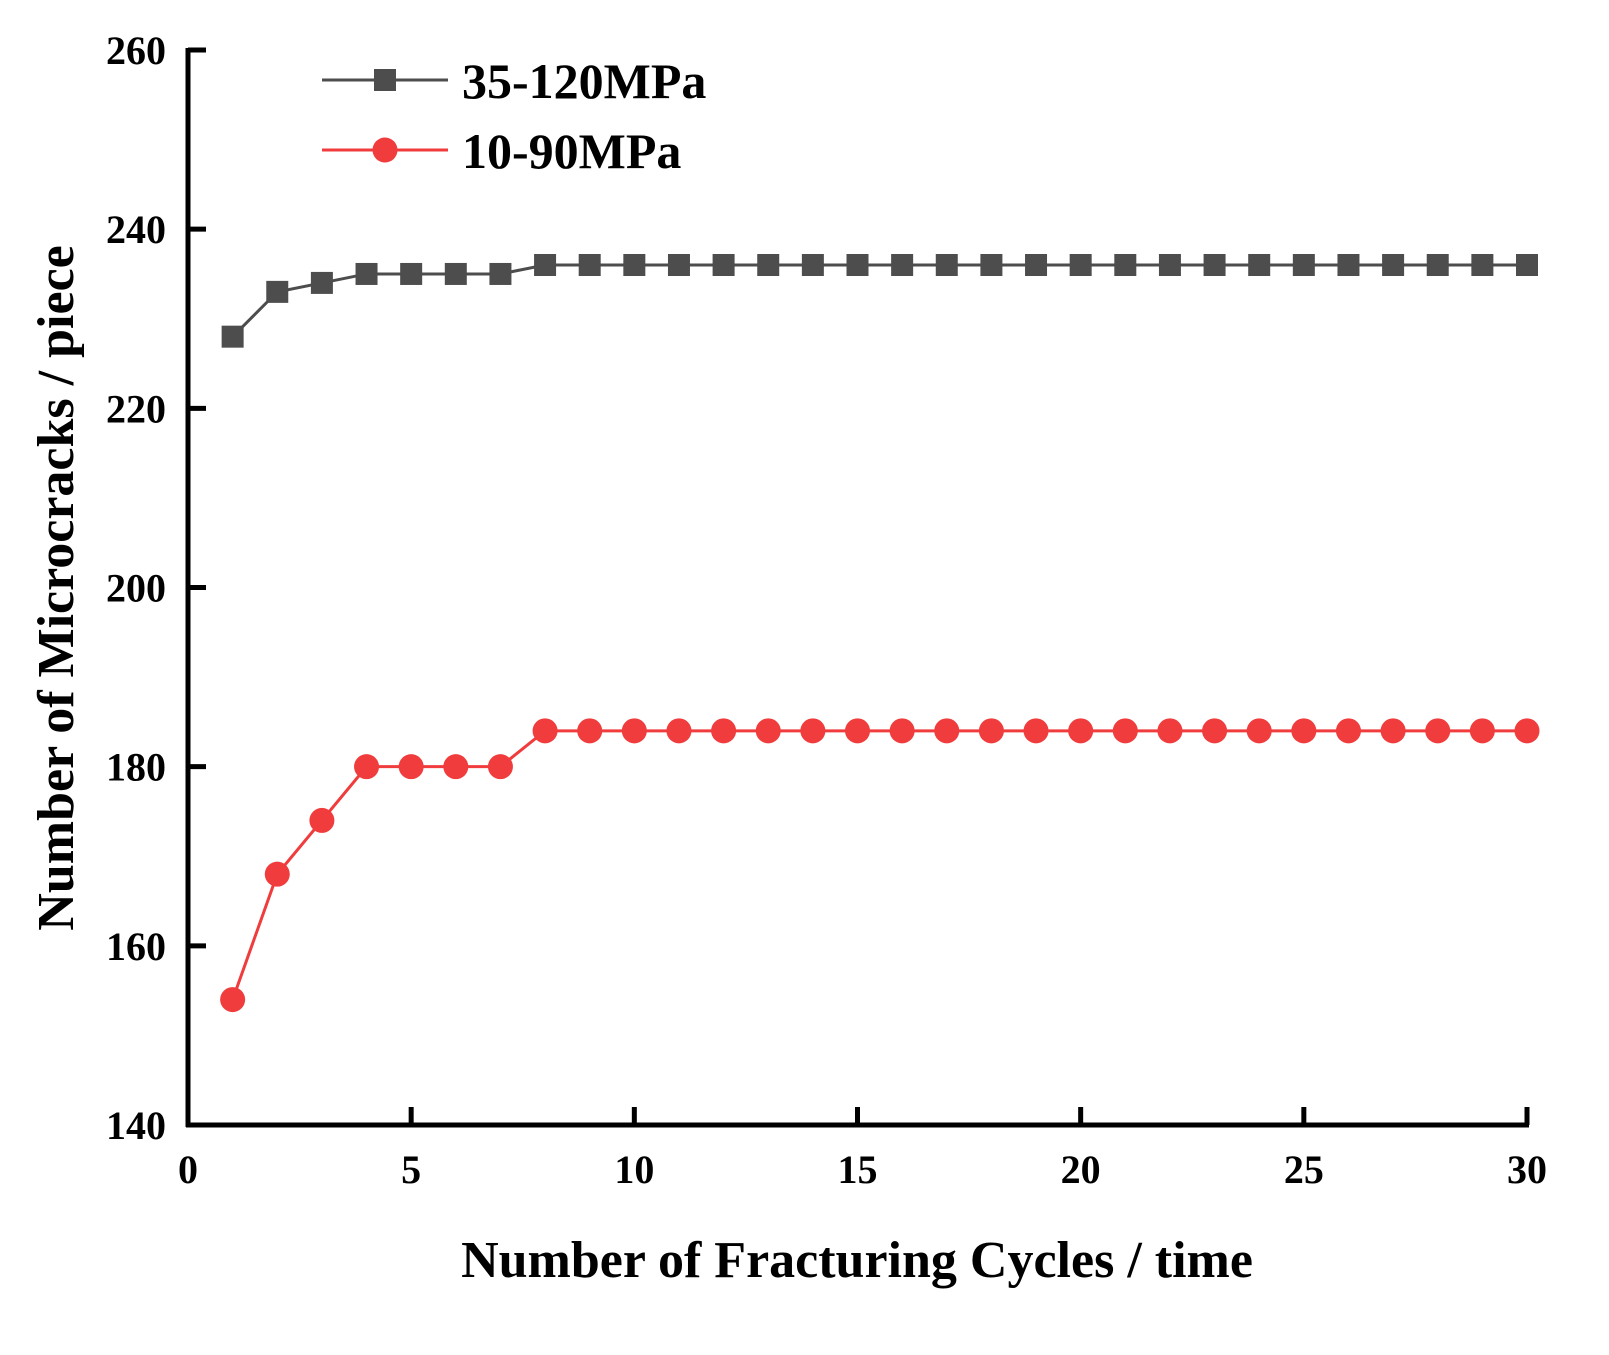 The height and width of the screenshot is (1355, 1609). What do you see at coordinates (411, 1169) in the screenshot?
I see `x-tick-label: 5` at bounding box center [411, 1169].